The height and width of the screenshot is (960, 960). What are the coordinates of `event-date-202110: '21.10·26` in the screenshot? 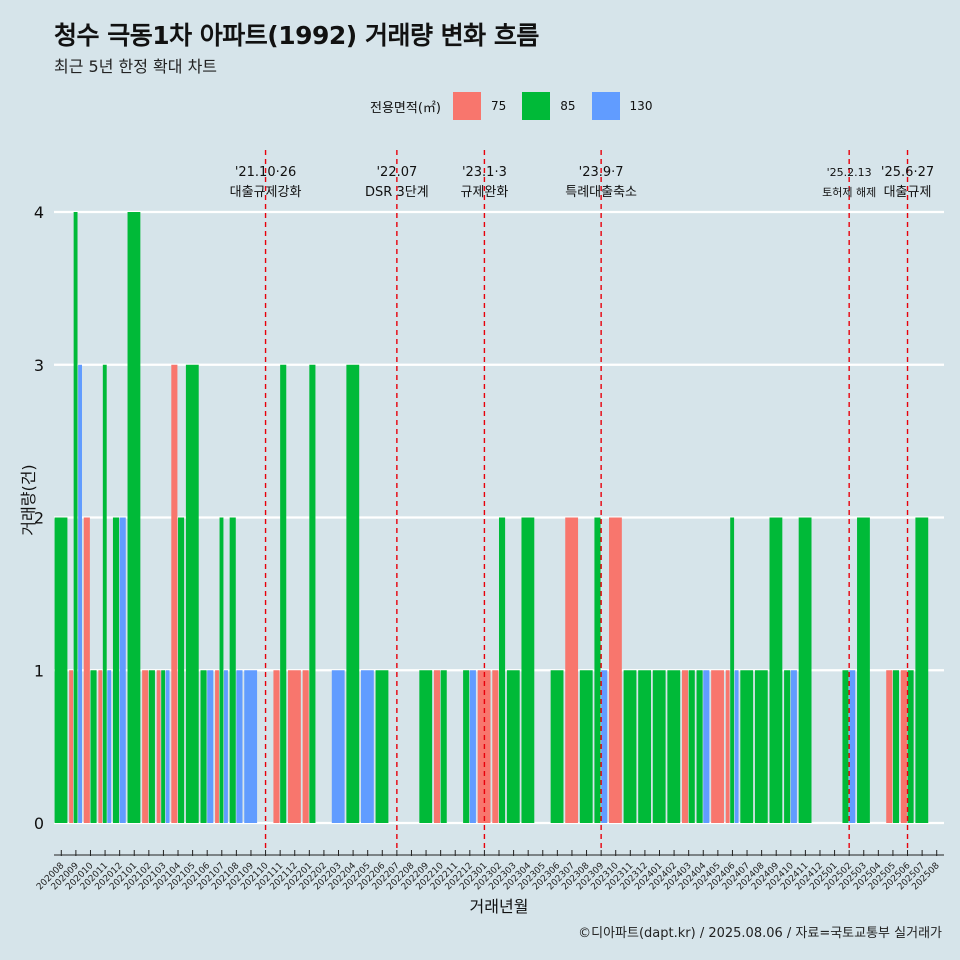 It's located at (265, 172).